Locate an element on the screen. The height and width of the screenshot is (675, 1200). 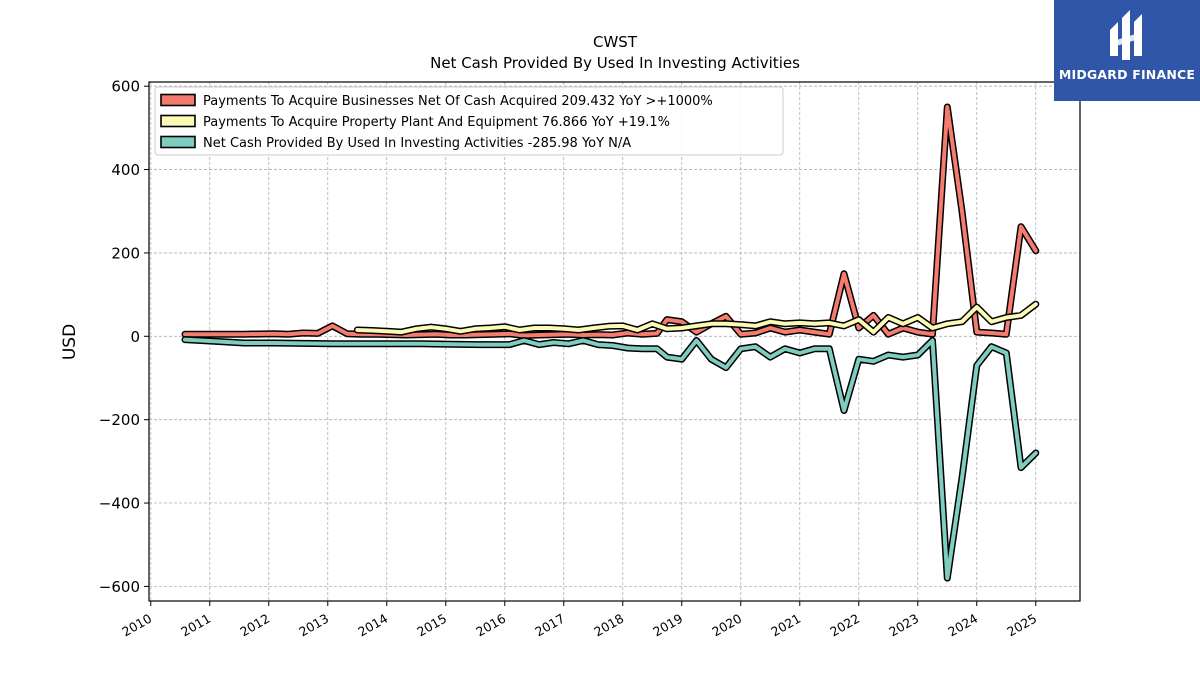
y-tick-label: 600 is located at coordinates (125, 87).